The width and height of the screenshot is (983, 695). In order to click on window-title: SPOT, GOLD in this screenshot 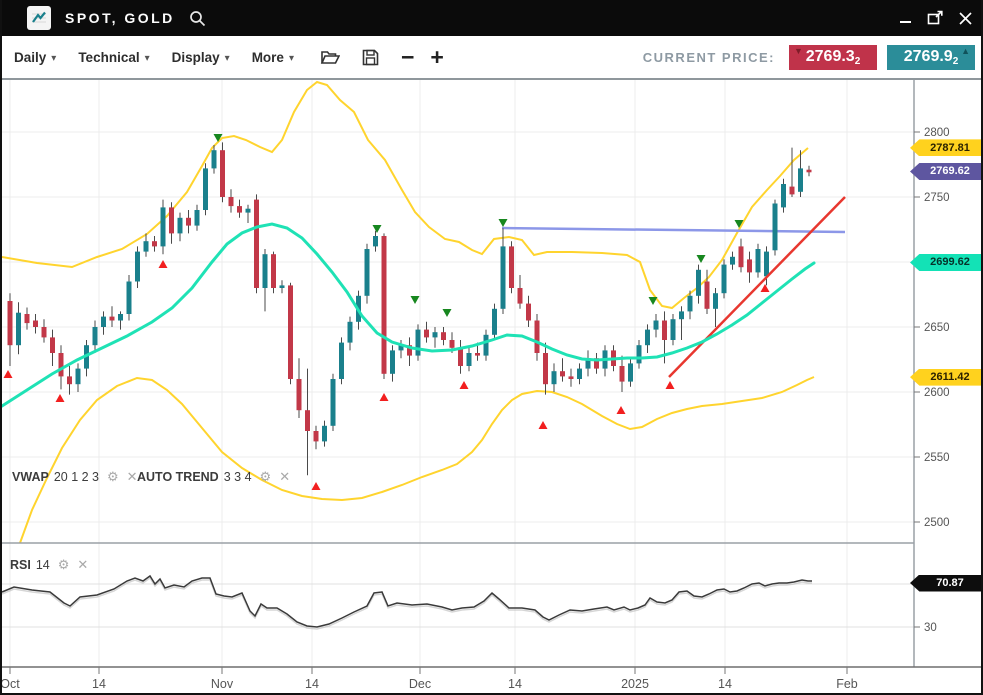, I will do `click(120, 18)`.